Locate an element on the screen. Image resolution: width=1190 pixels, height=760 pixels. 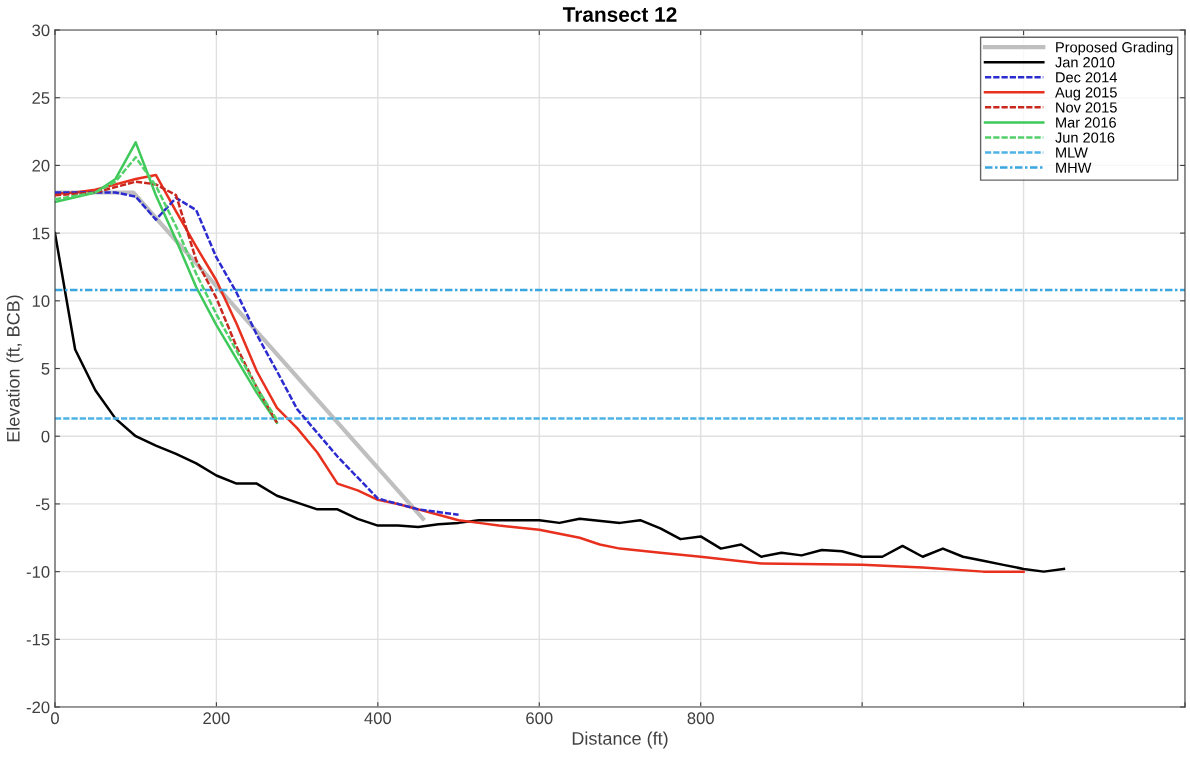
x-tick-label: 200 is located at coordinates (216, 718).